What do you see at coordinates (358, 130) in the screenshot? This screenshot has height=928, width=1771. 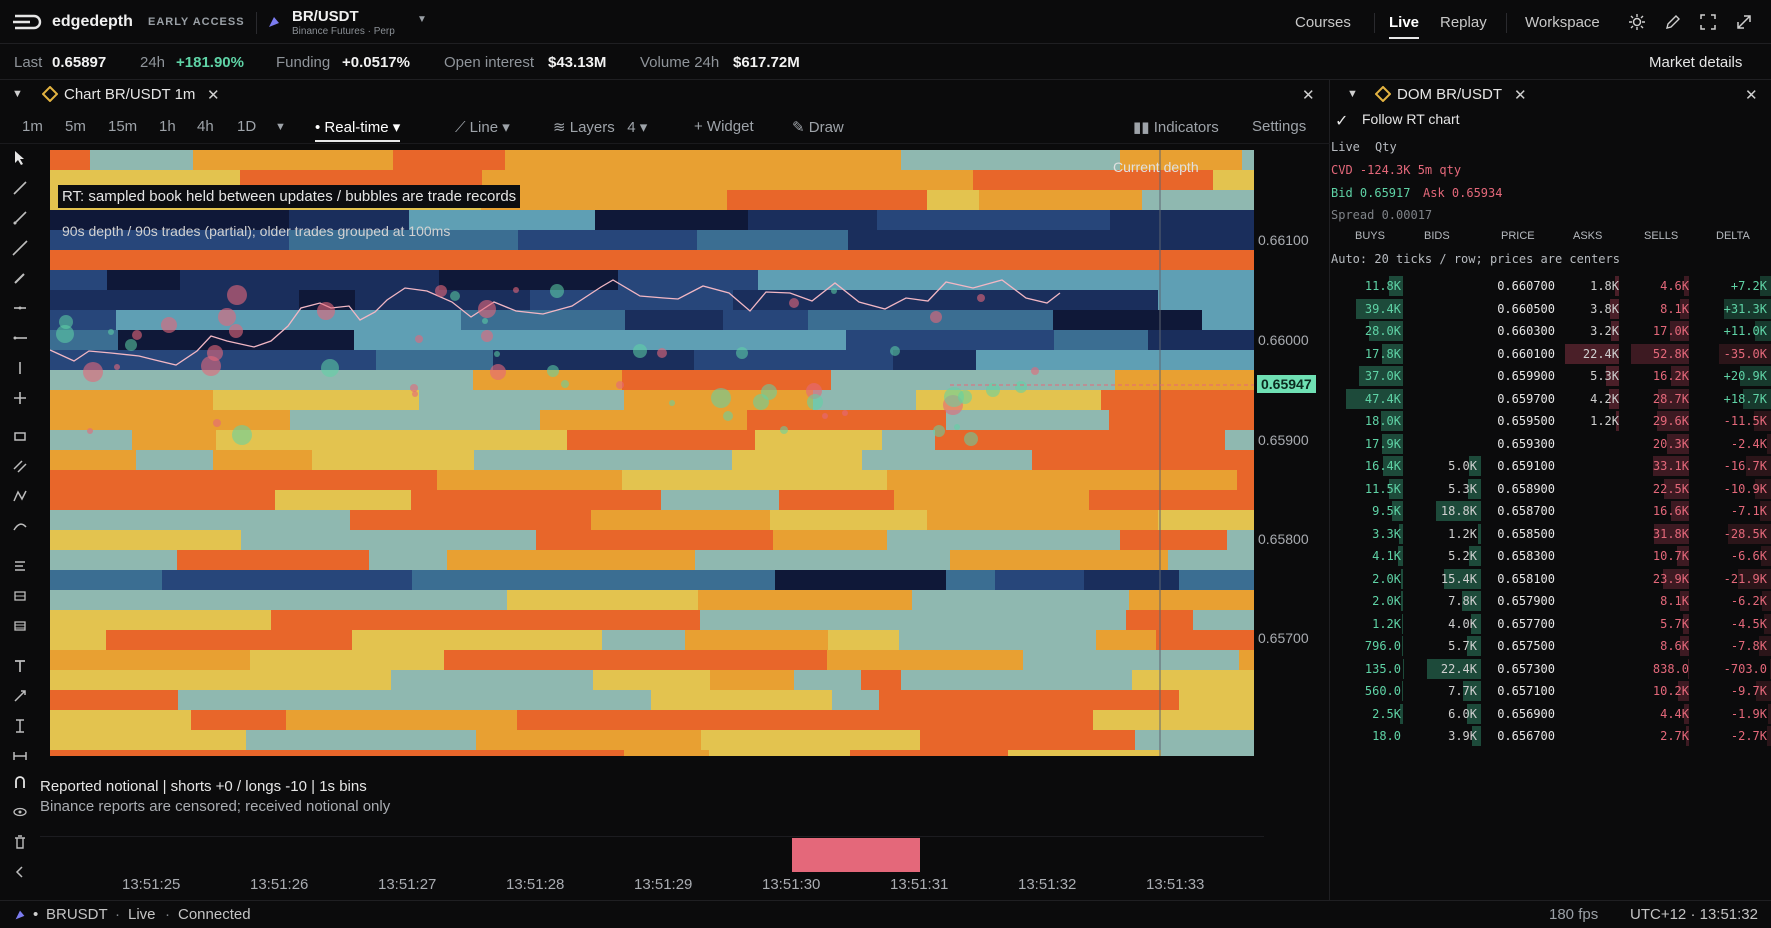 I see `realtime-toggle: • Real-time ▾` at bounding box center [358, 130].